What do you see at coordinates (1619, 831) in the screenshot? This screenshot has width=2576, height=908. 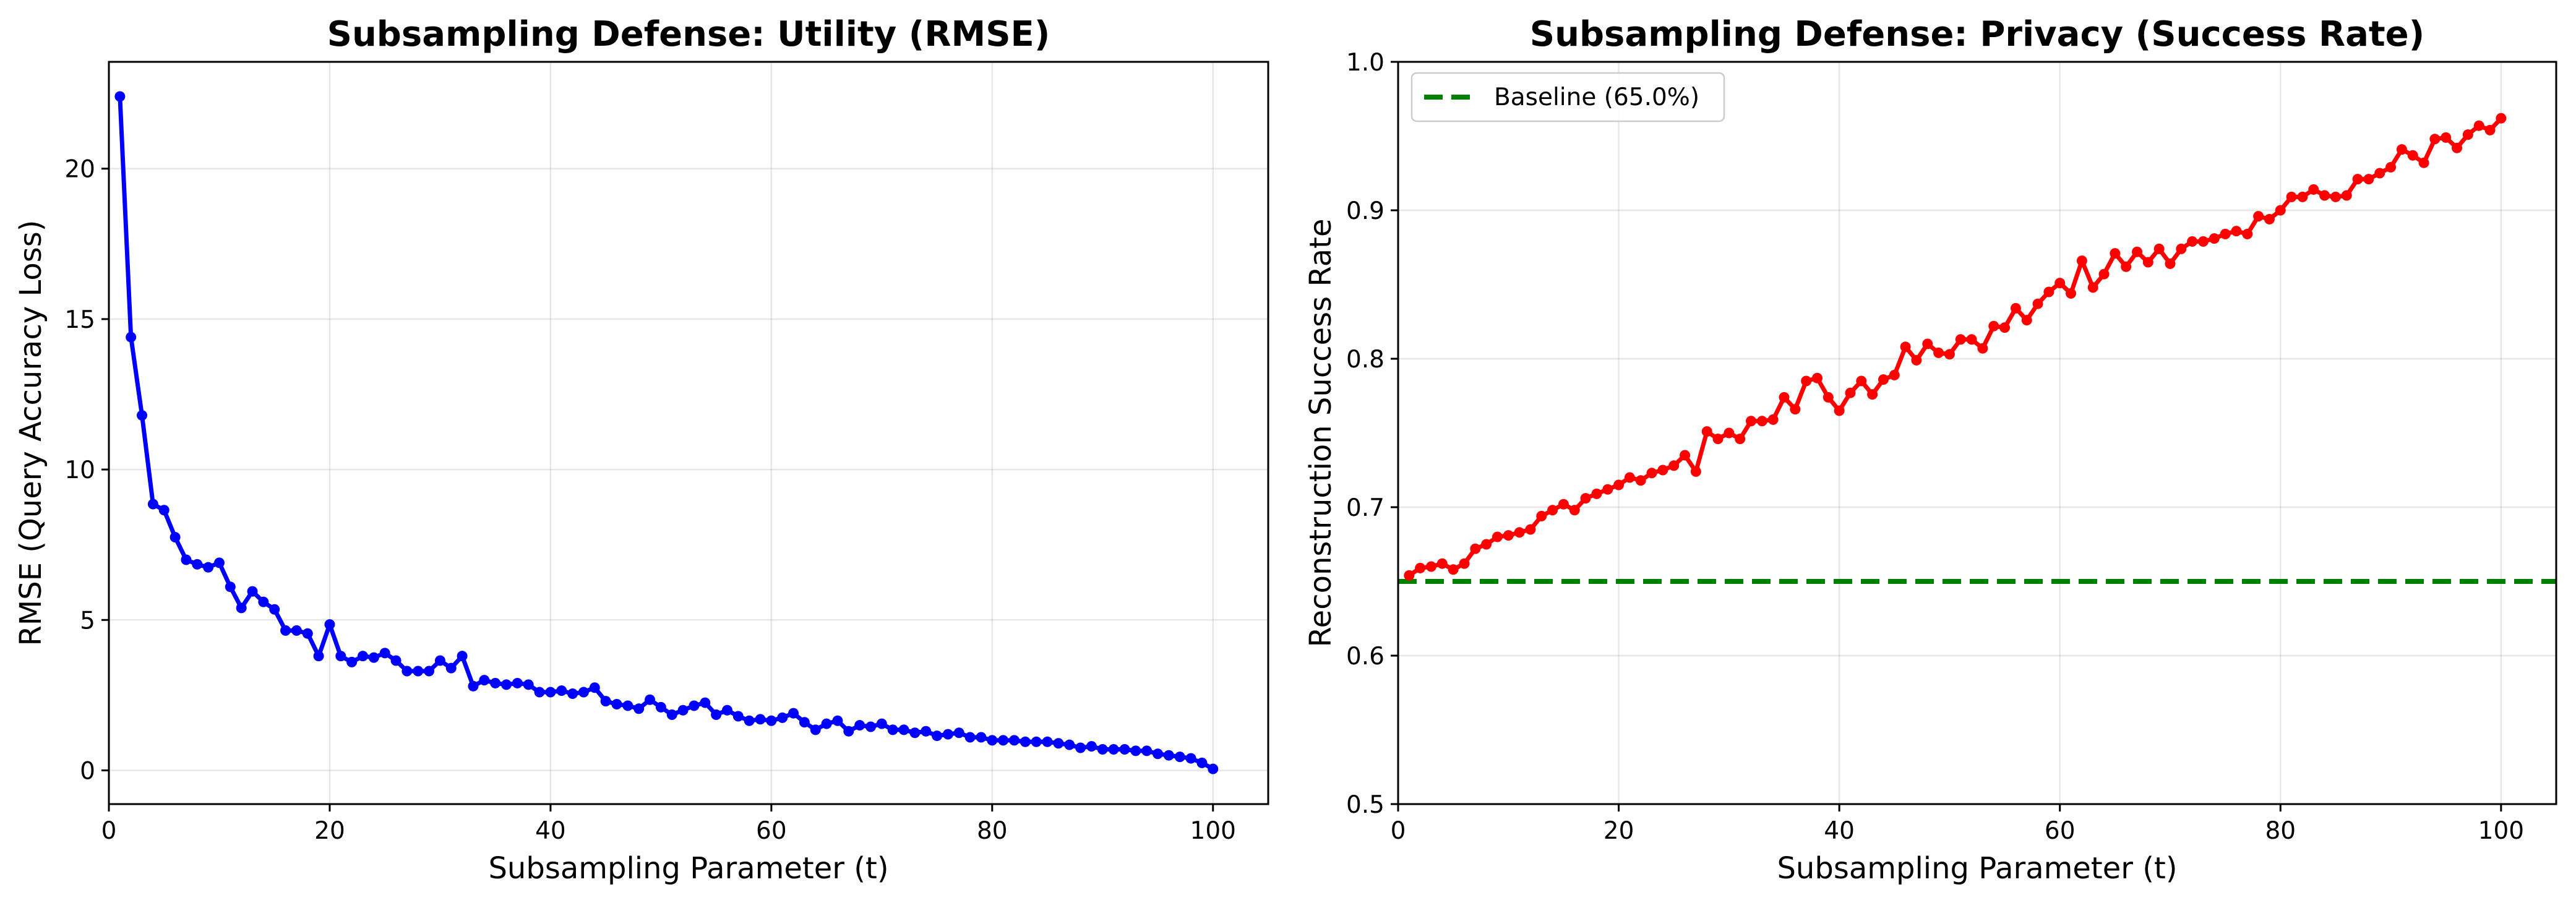 I see `privacy-x-tick-label: 20` at bounding box center [1619, 831].